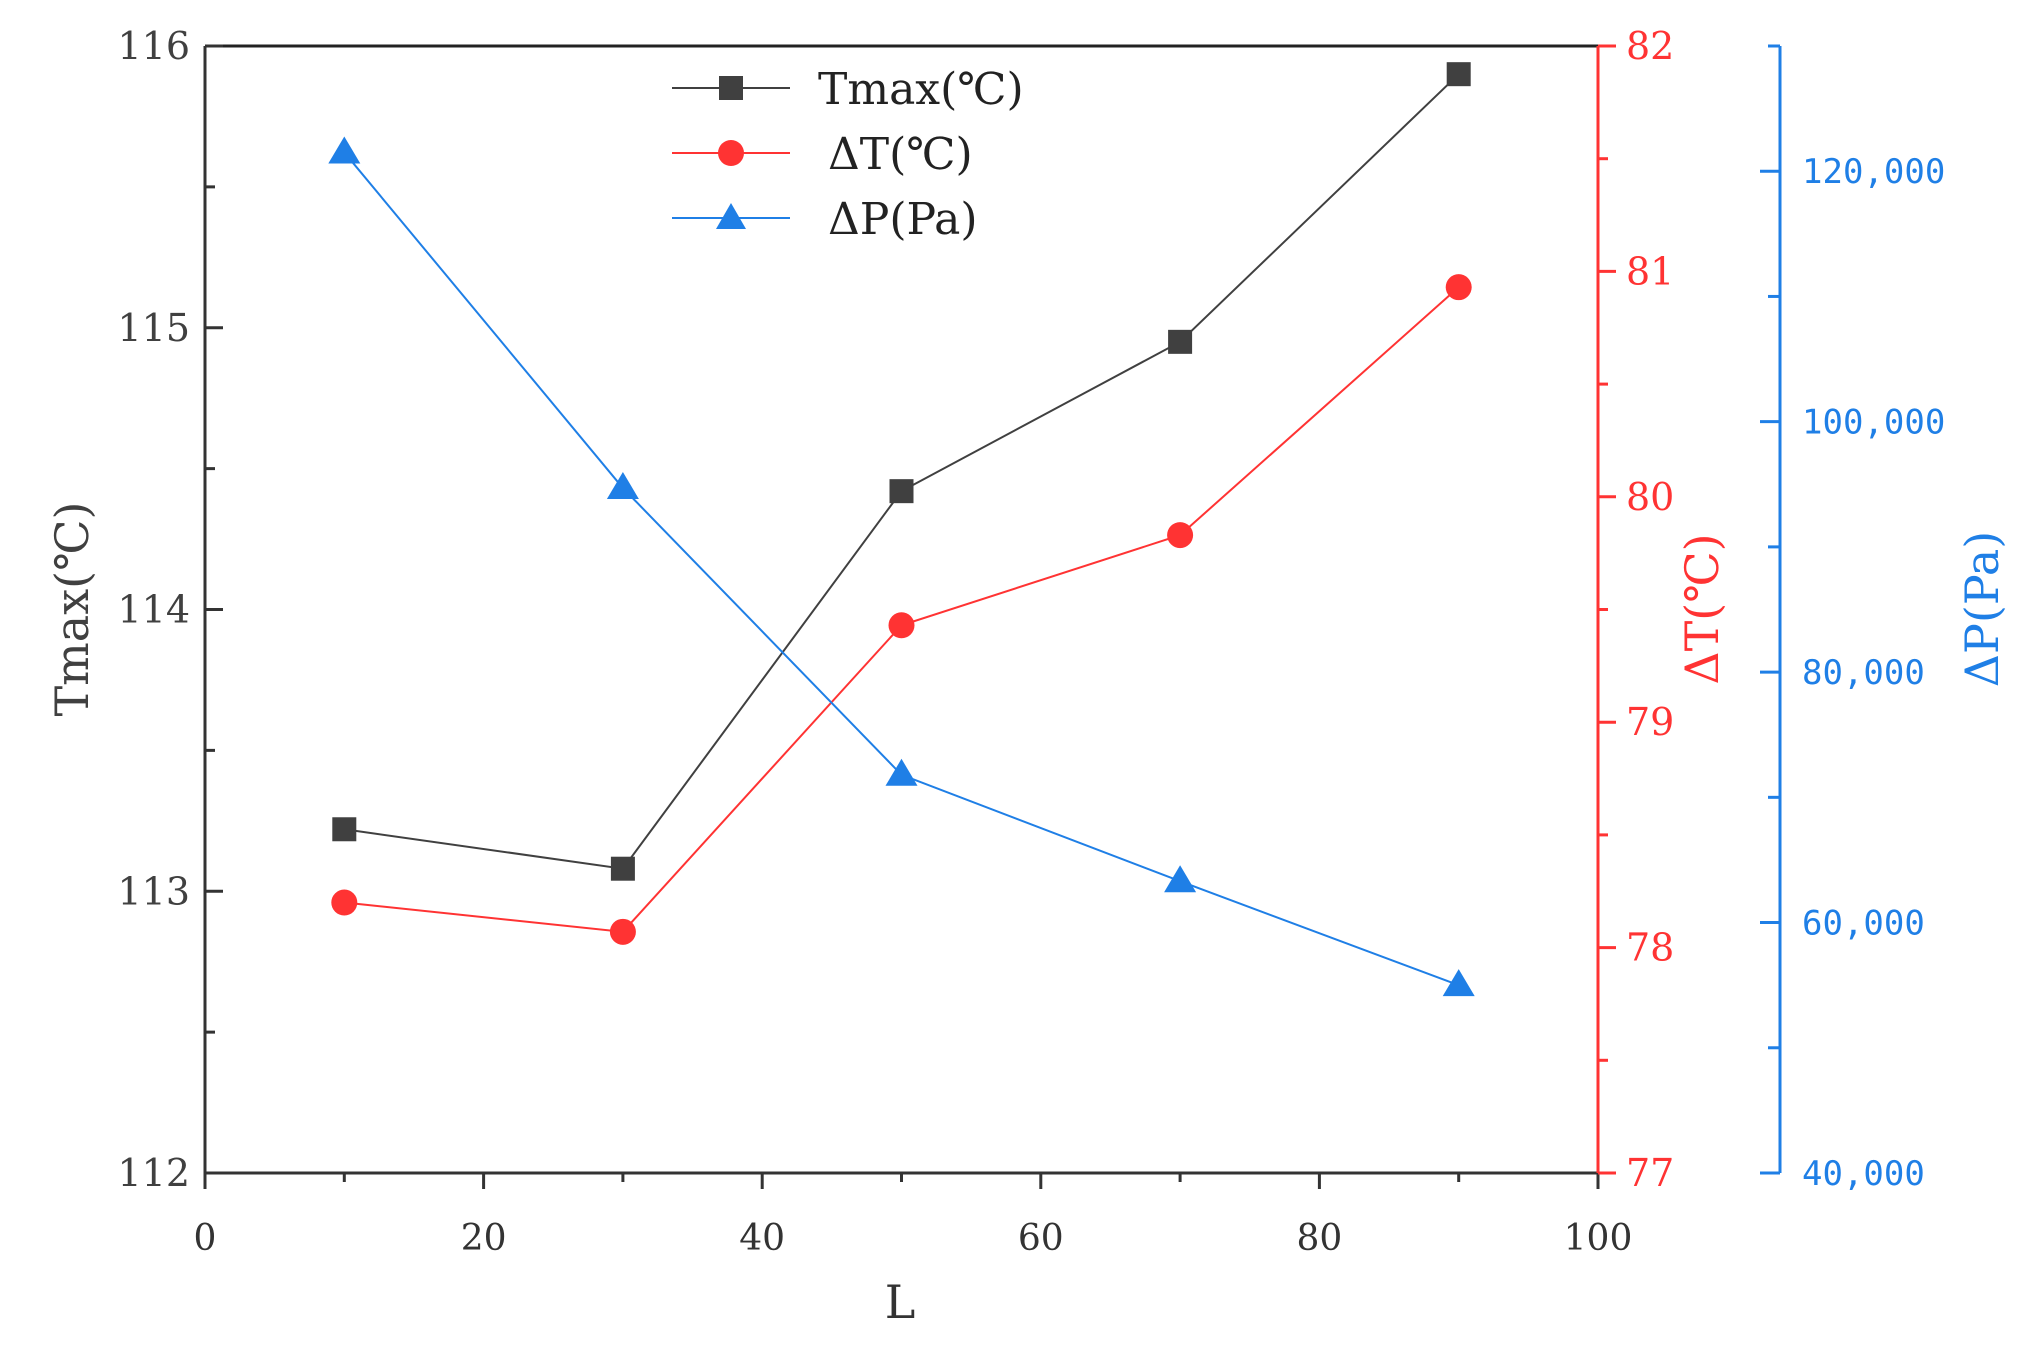 The width and height of the screenshot is (2037, 1357). Describe the element at coordinates (822, 154) in the screenshot. I see `legend-entry-deltaT: ΔT(℃)` at that location.